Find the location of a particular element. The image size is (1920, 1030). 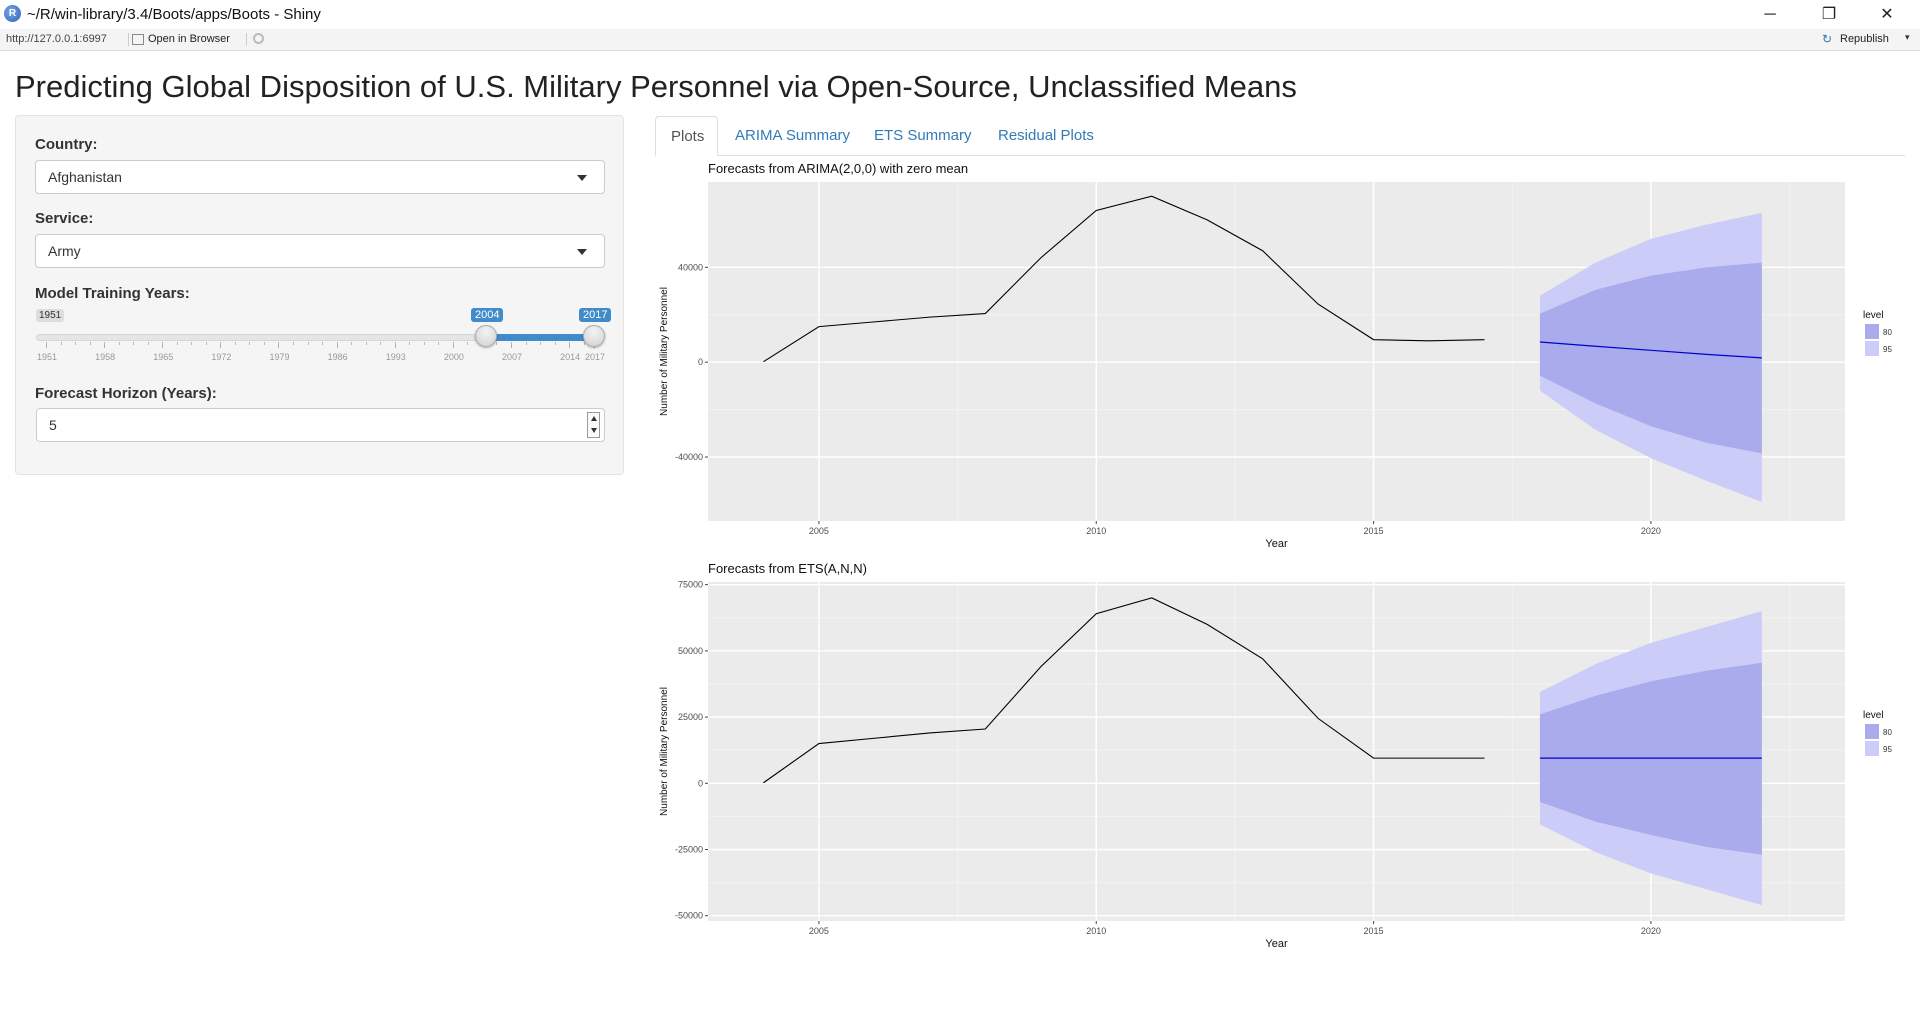

slider-selected-range is located at coordinates (539, 337).